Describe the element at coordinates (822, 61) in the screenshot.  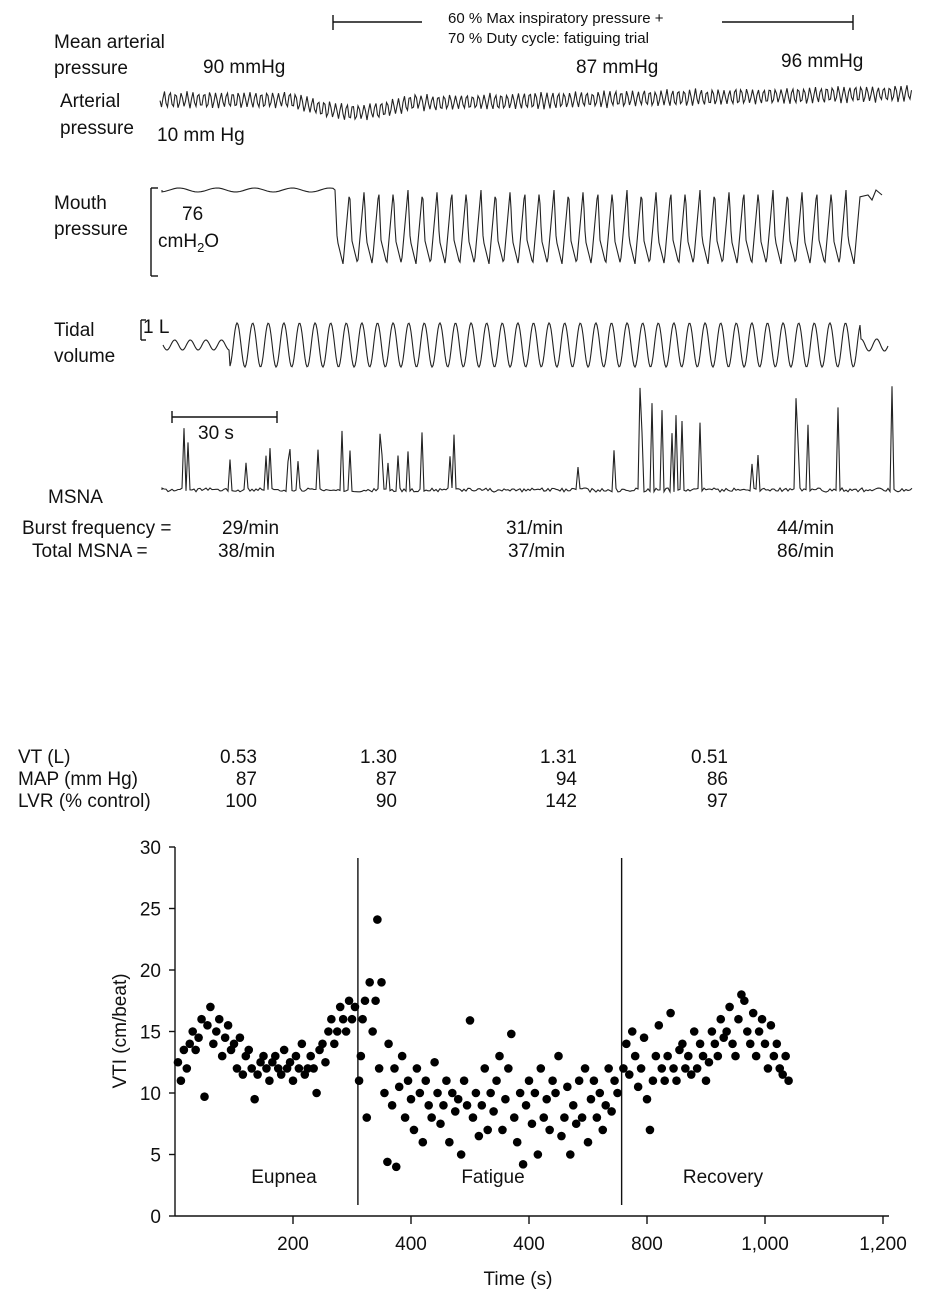
I see `map-value: 96 mmHg` at that location.